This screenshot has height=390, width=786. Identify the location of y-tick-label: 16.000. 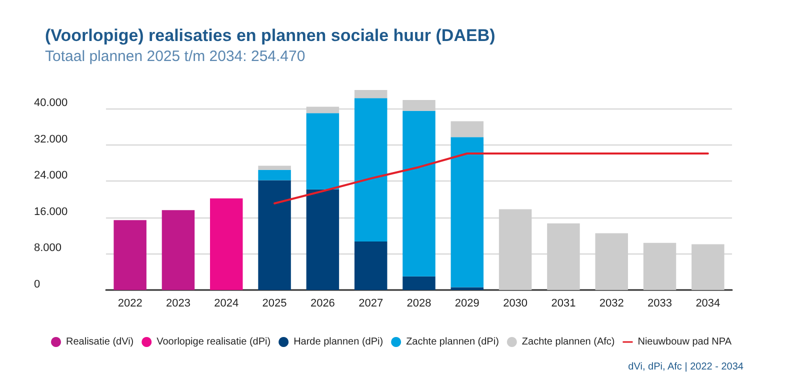
(51, 212).